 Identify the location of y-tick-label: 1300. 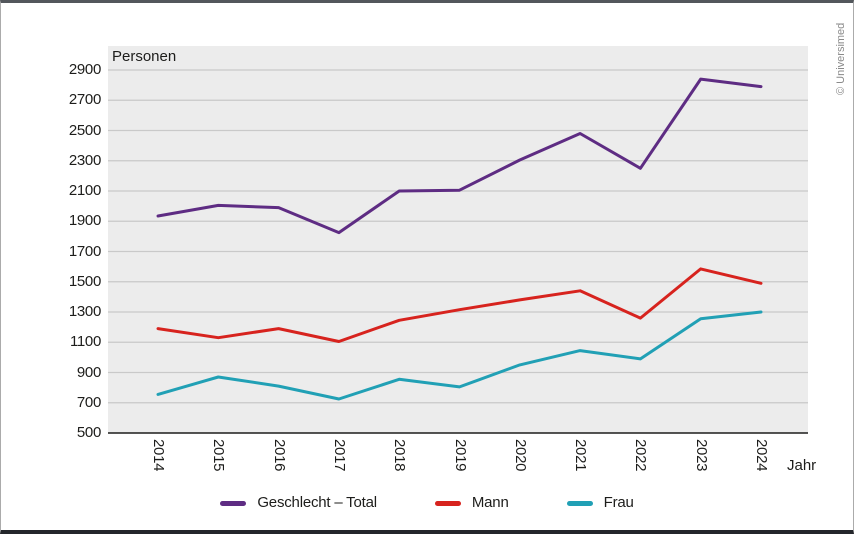
(84, 311).